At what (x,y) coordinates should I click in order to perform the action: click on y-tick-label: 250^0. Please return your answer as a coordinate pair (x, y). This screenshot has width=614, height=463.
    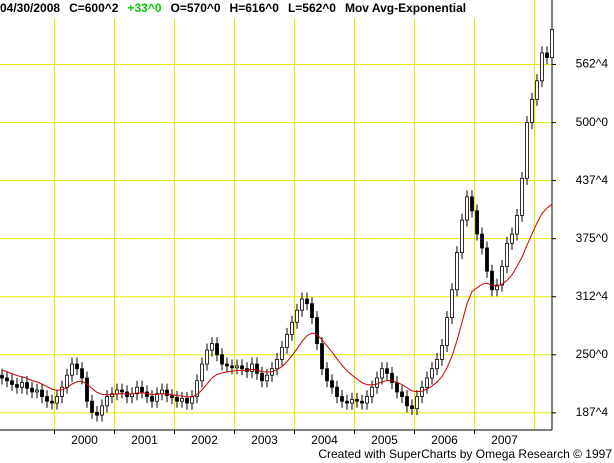
    Looking at the image, I should click on (592, 354).